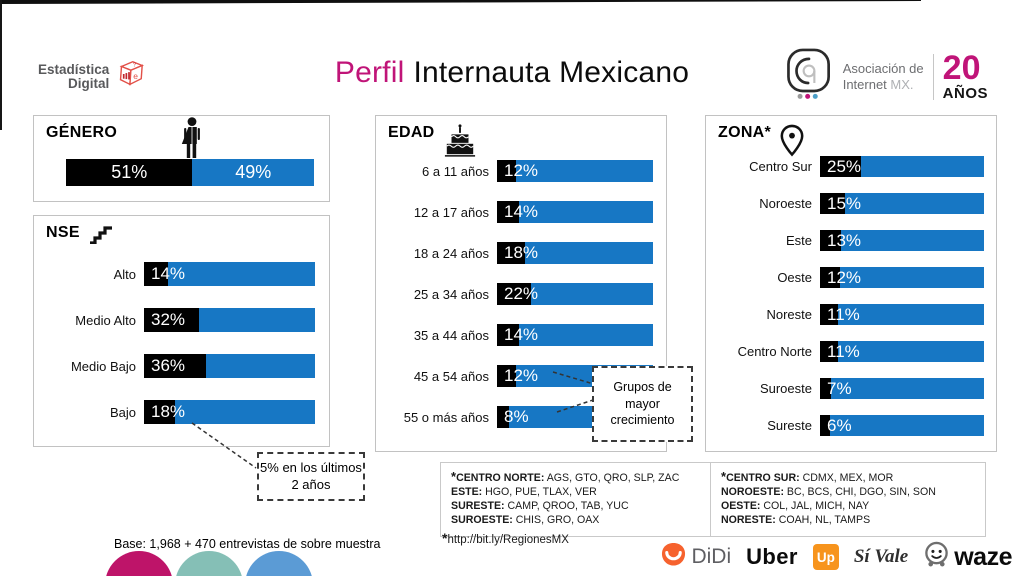 The width and height of the screenshot is (1024, 576). I want to click on edad-row: 25 a 34 años 22%, so click(518, 294).